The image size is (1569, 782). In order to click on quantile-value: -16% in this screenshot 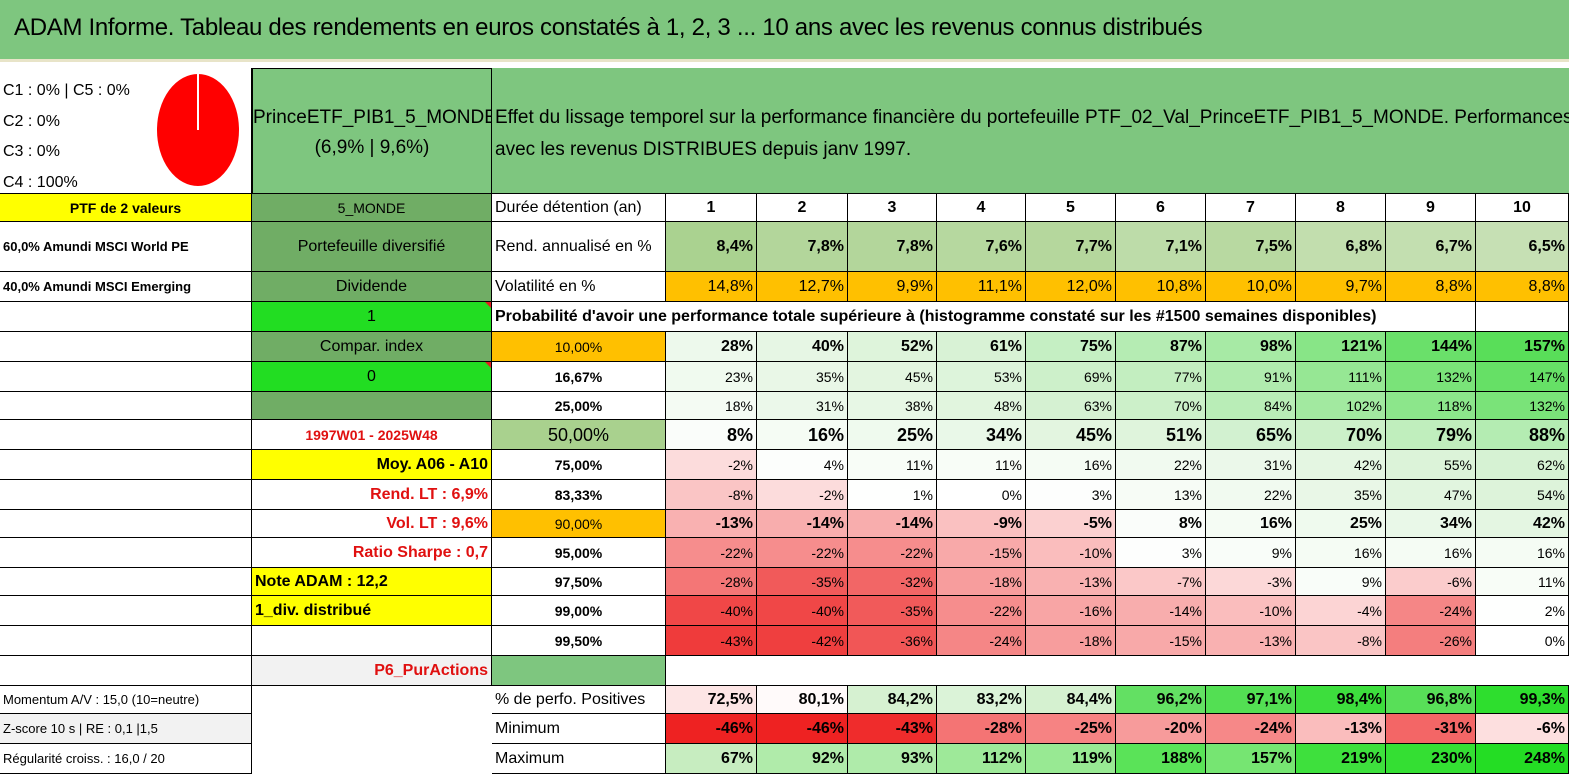, I will do `click(1071, 611)`.